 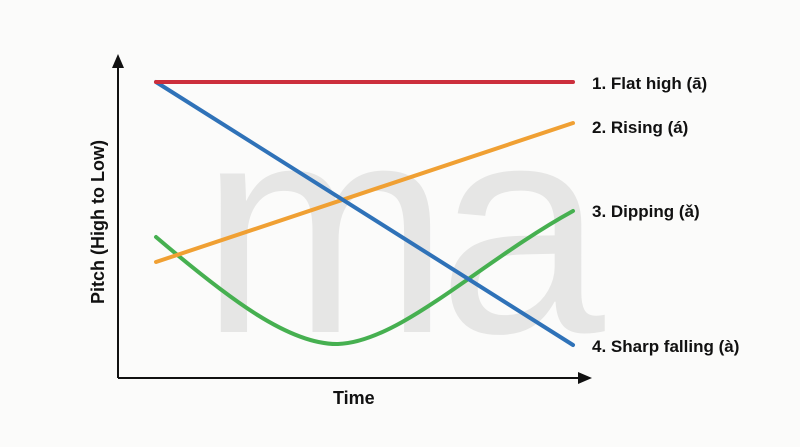 What do you see at coordinates (646, 211) in the screenshot?
I see `tone-label-dipping: 3. Dipping (ǎ)` at bounding box center [646, 211].